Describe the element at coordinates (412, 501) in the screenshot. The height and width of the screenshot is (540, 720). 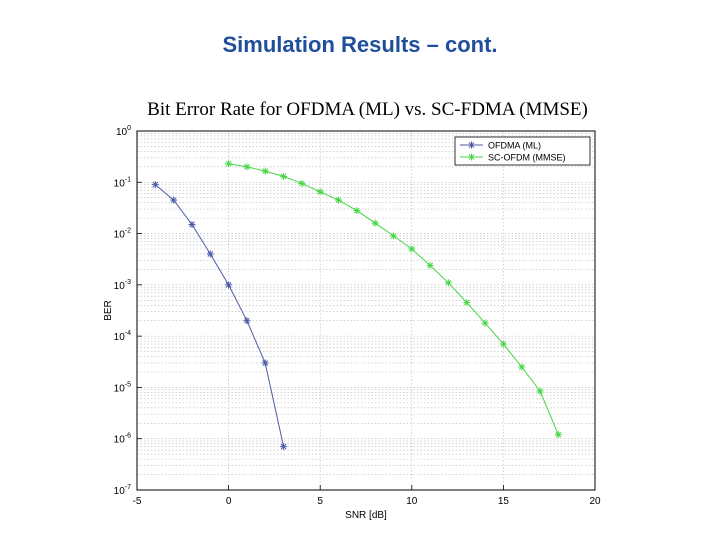
I see `x-tick-label: 10` at that location.